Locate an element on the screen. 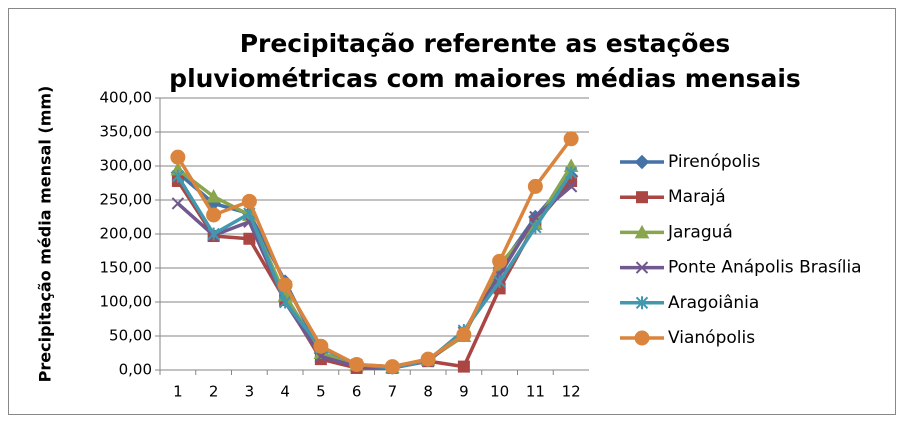 The height and width of the screenshot is (423, 904). legend-label: Vianópolis is located at coordinates (711, 338).